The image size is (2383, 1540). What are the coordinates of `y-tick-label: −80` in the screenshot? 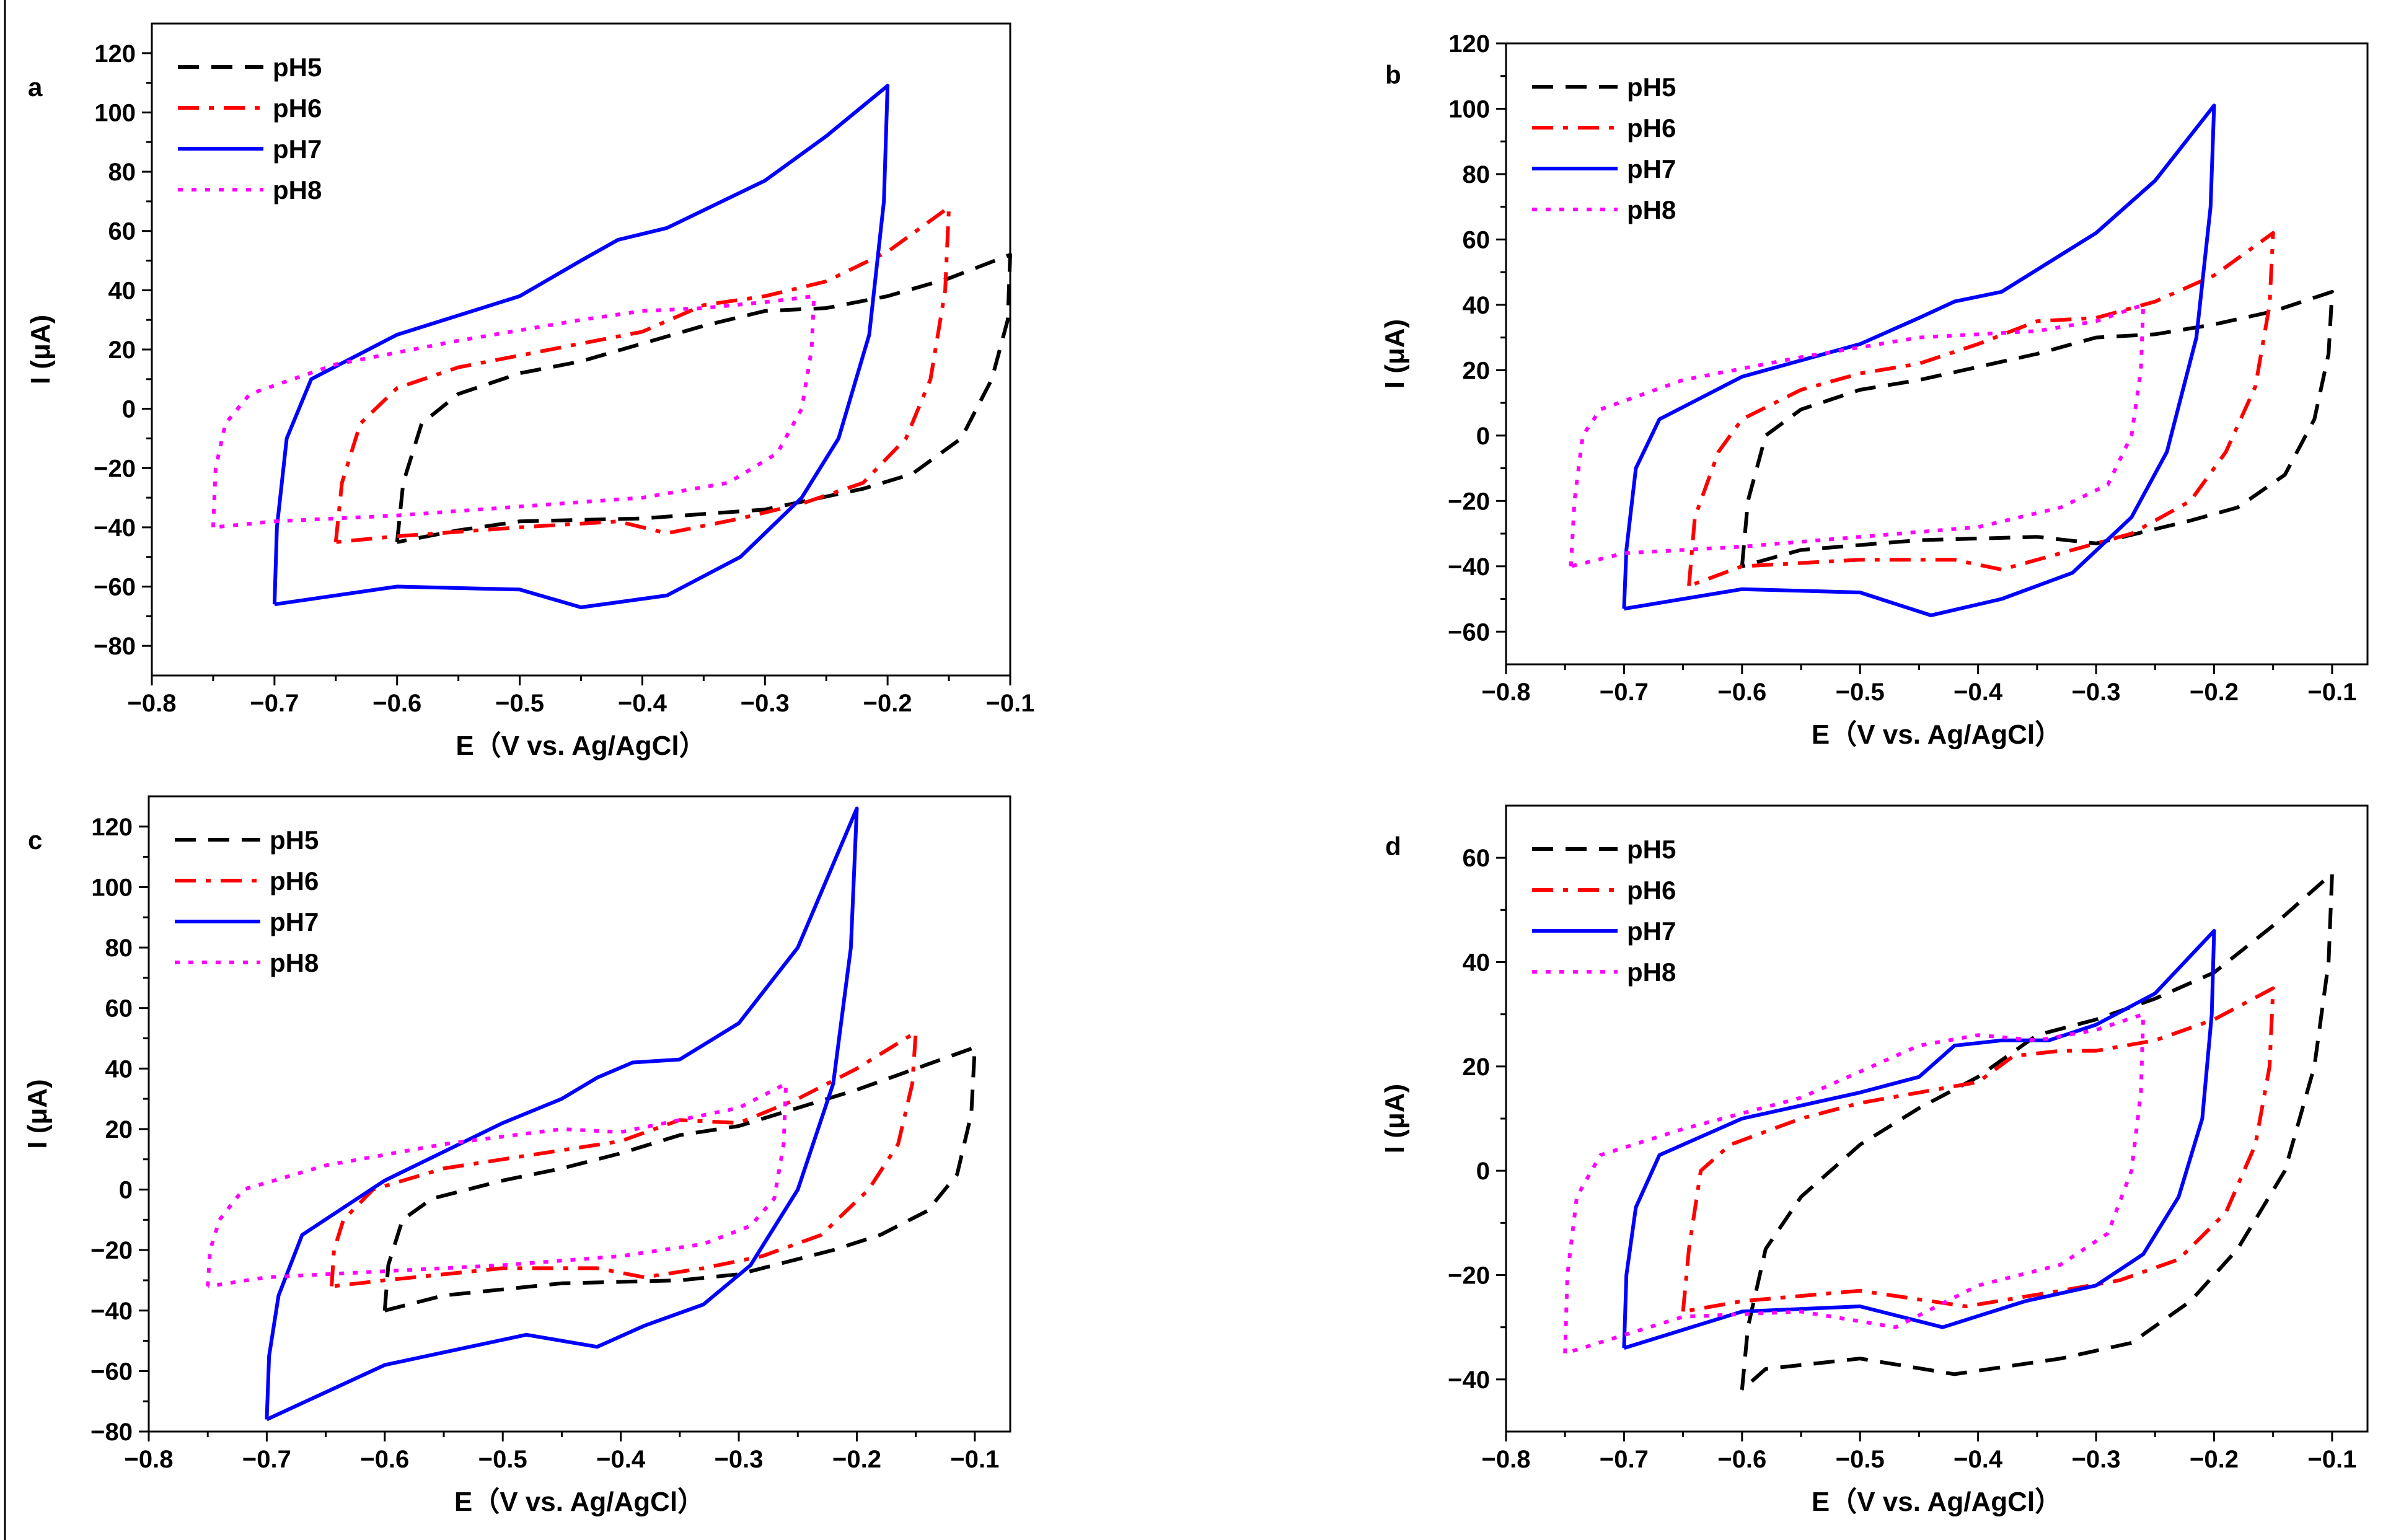 It's located at (115, 646).